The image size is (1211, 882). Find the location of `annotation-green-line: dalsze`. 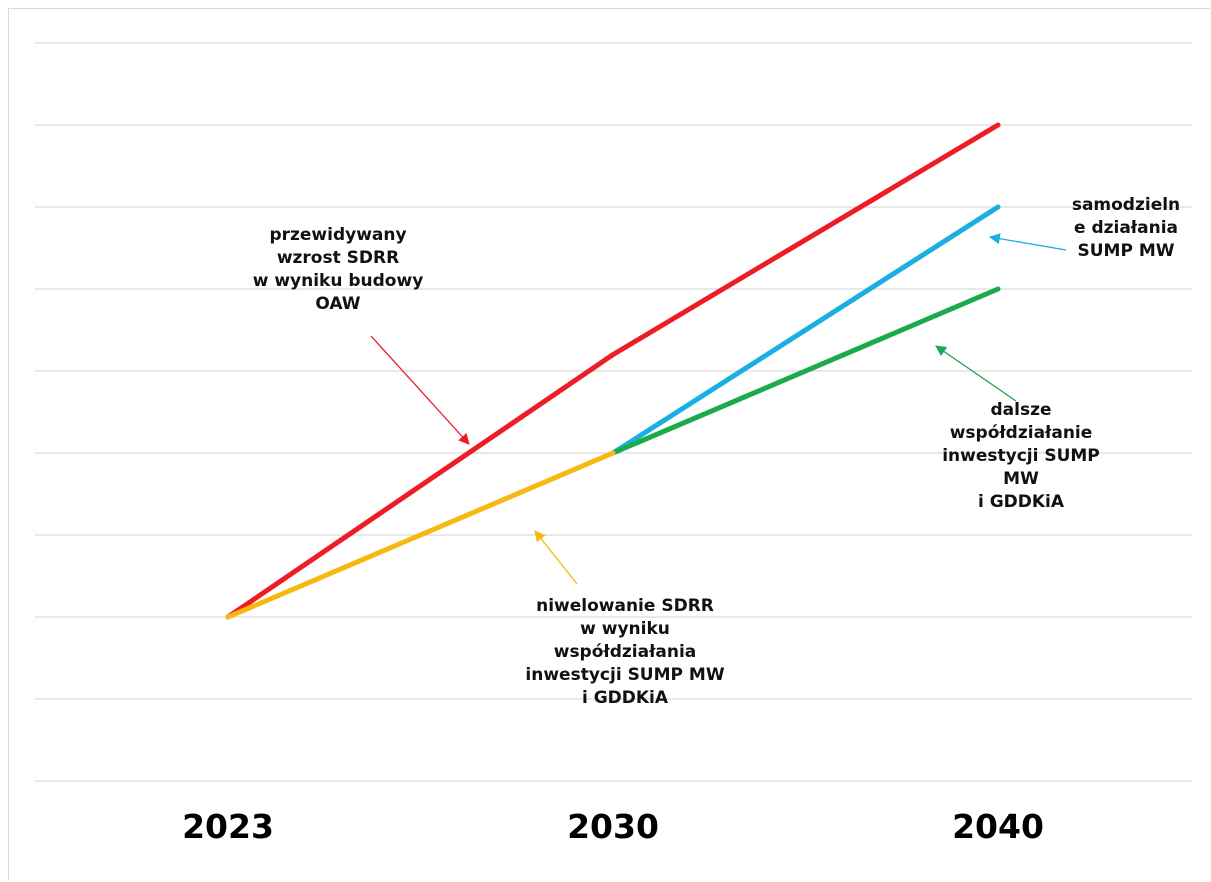

annotation-green-line: dalsze is located at coordinates (1020, 410).